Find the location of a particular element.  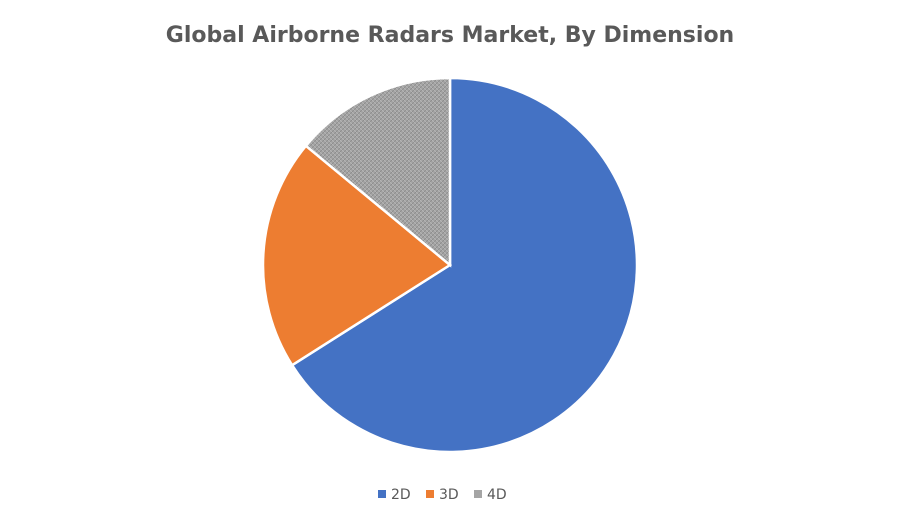

legend-text: 3D is located at coordinates (449, 495).